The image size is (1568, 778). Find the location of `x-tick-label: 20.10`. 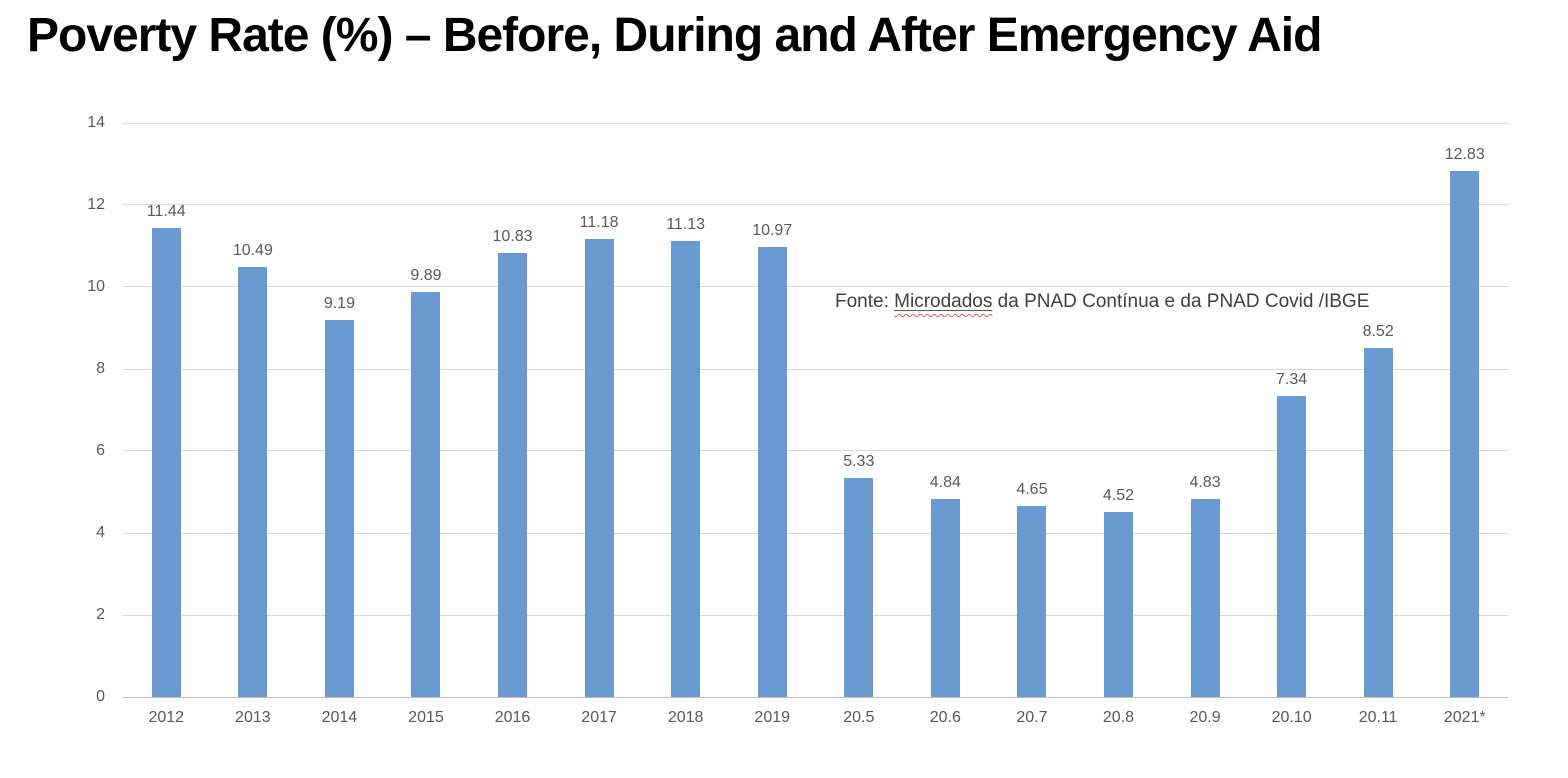

x-tick-label: 20.10 is located at coordinates (1291, 717).